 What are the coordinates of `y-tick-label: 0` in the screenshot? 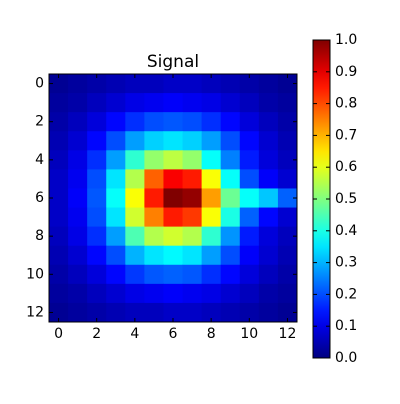 It's located at (39, 84).